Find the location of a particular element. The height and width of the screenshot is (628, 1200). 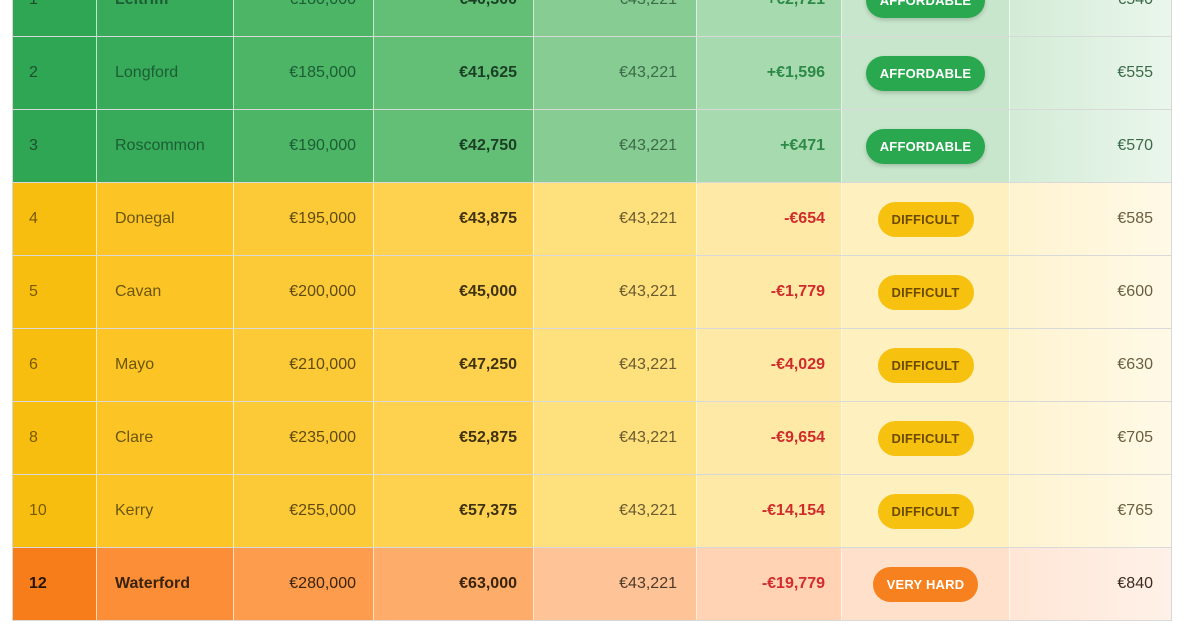

rank-cell: 5 is located at coordinates (55, 292).